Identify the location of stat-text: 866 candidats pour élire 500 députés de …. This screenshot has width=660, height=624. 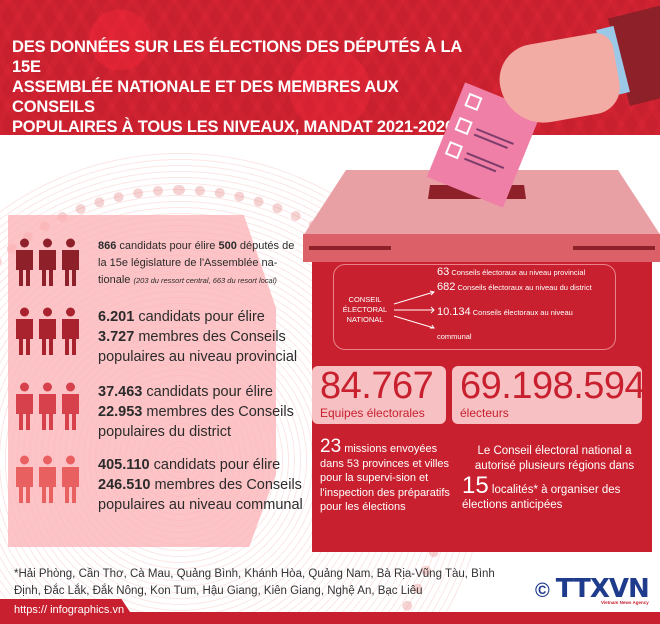
(196, 263).